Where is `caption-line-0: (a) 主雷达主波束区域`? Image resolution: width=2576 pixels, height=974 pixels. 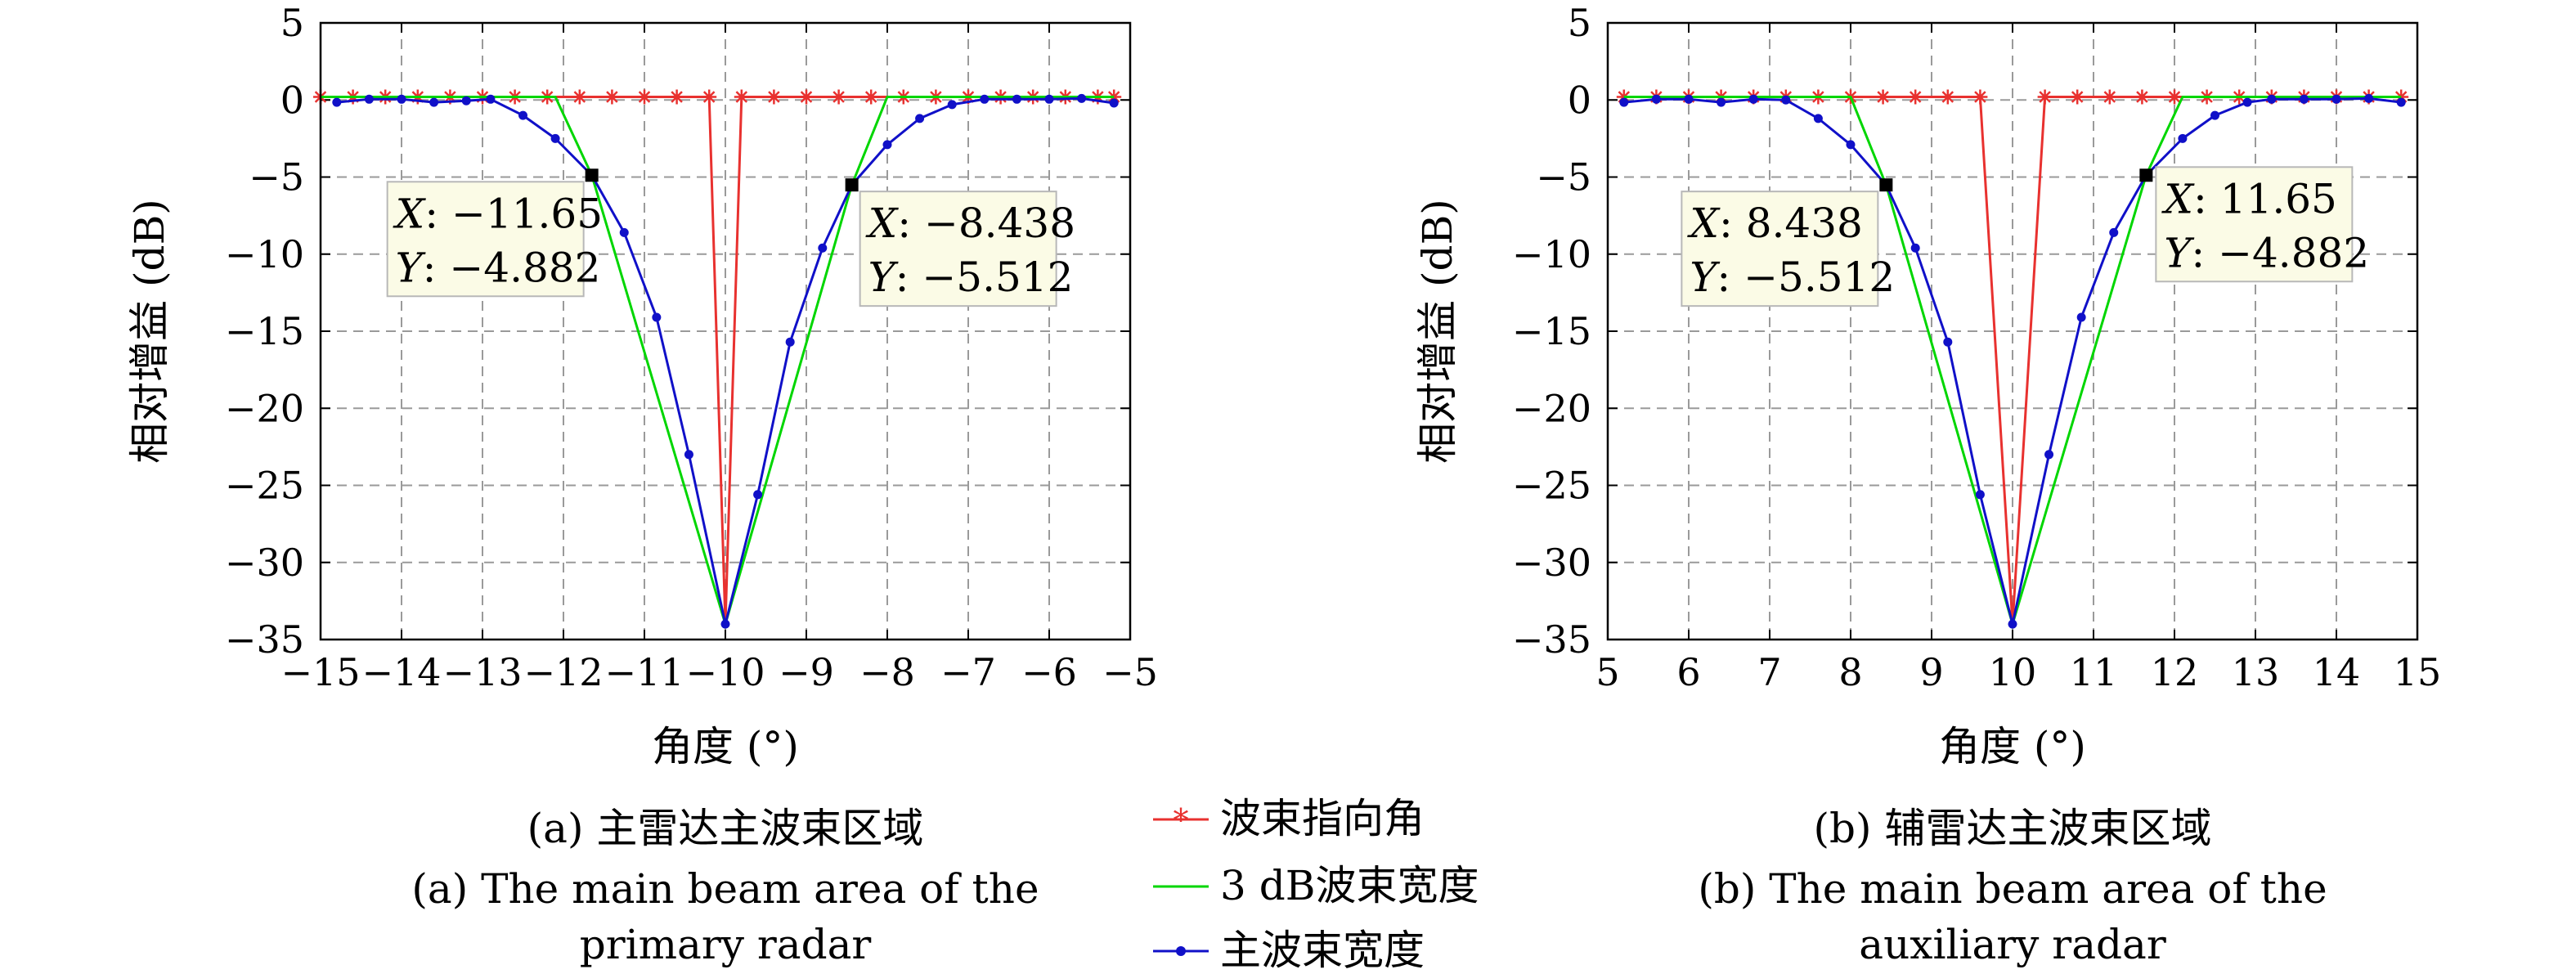 caption-line-0: (a) 主雷达主波束区域 is located at coordinates (725, 829).